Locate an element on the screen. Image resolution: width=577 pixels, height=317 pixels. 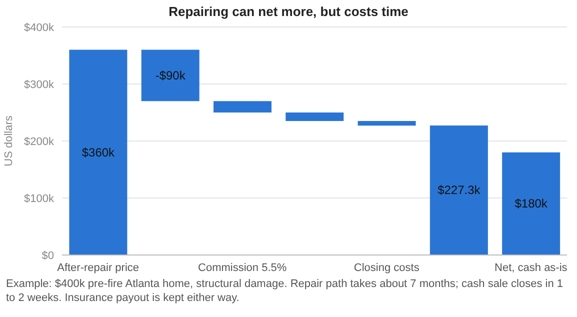
data-label: $180k is located at coordinates (531, 203).